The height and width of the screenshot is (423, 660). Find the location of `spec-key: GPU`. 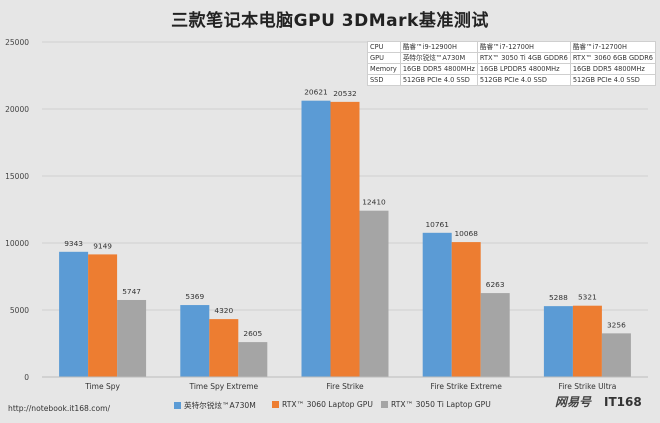

spec-key: GPU is located at coordinates (384, 58).